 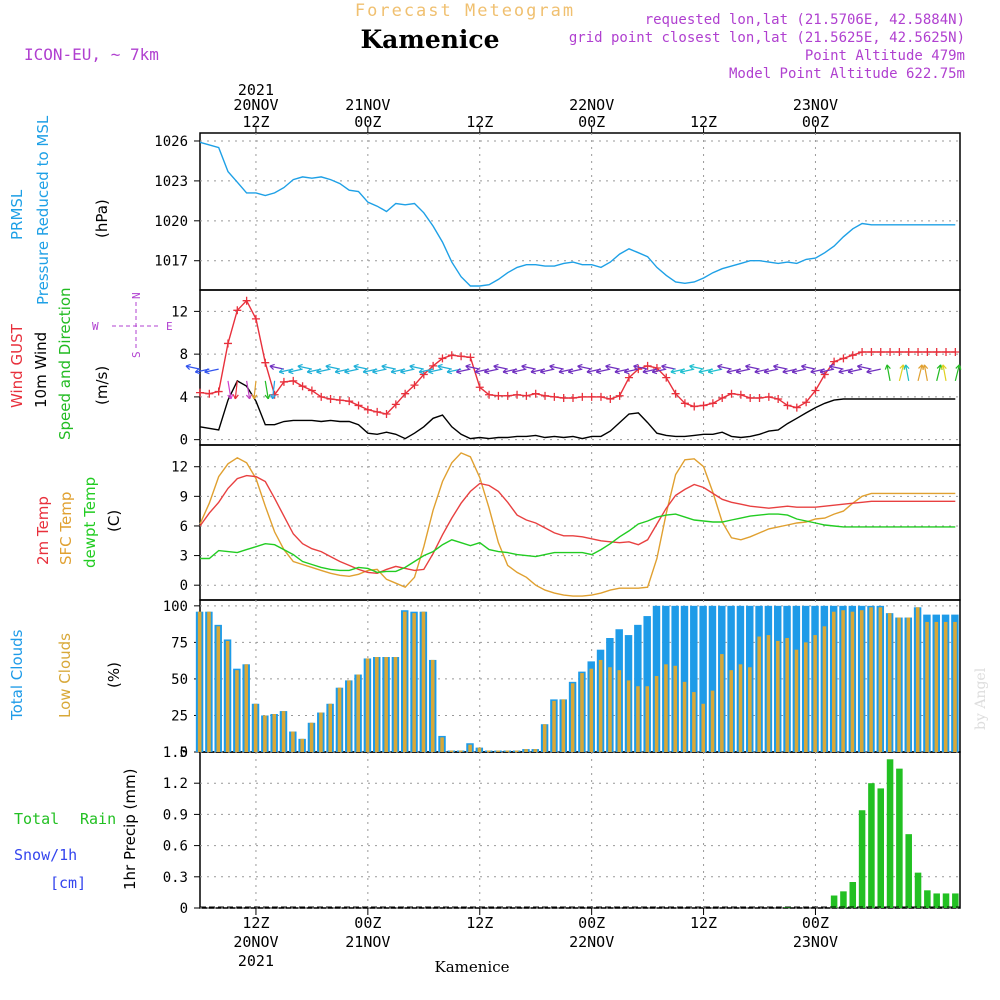 What do you see at coordinates (591, 923) in the screenshot?
I see `bottom-time-label: 00Z` at bounding box center [591, 923].